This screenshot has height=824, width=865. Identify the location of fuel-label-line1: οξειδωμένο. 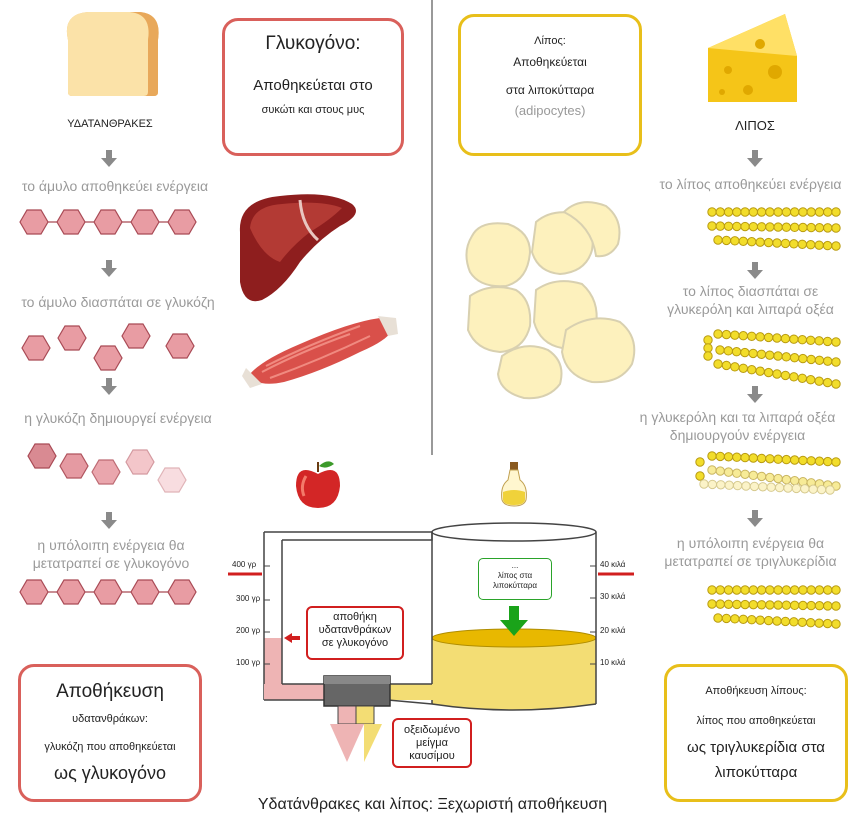
(432, 730).